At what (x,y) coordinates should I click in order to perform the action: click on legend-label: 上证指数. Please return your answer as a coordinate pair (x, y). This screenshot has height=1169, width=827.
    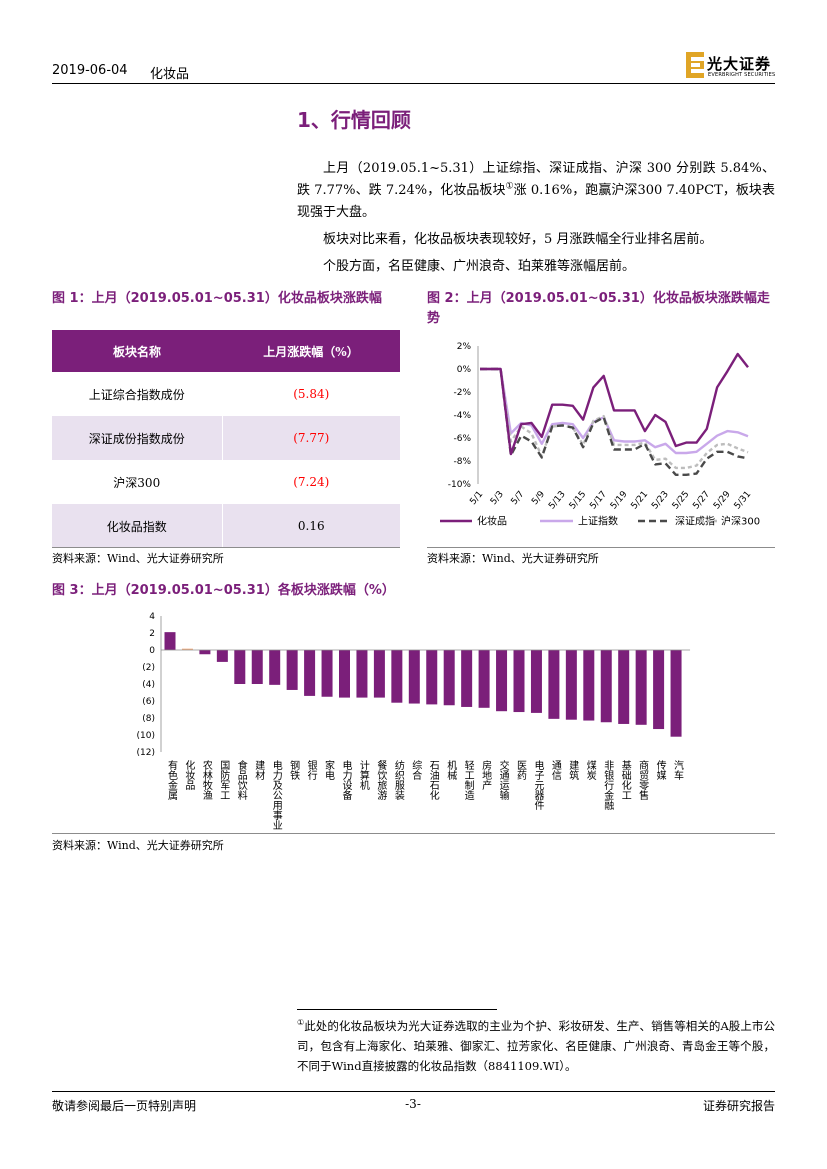
    Looking at the image, I should click on (598, 521).